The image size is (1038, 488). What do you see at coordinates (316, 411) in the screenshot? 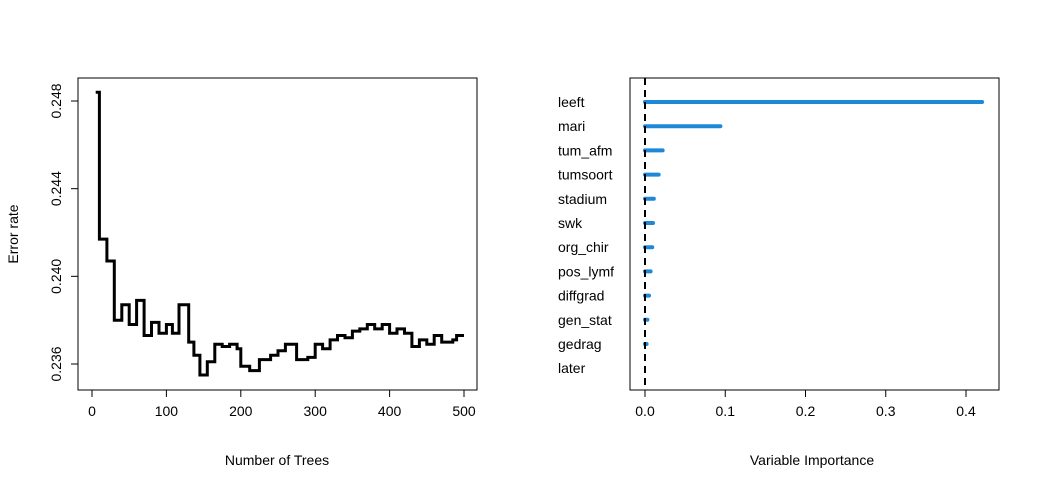
I see `error-rate-x-tick-label: 300` at bounding box center [316, 411].